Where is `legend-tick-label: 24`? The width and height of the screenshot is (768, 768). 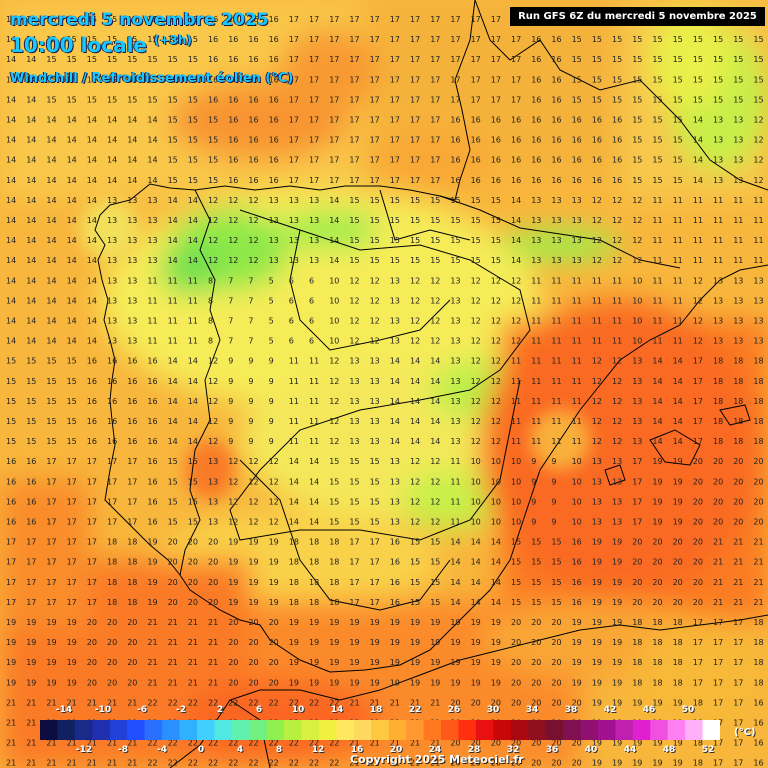 legend-tick-label: 24 is located at coordinates (435, 750).